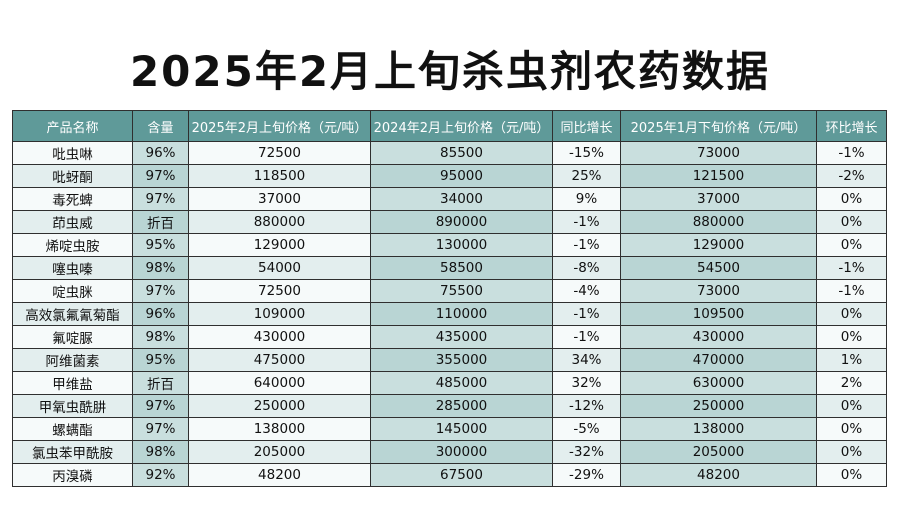  What do you see at coordinates (72, 429) in the screenshot?
I see `cell-product-name: 螺螨酯` at bounding box center [72, 429].